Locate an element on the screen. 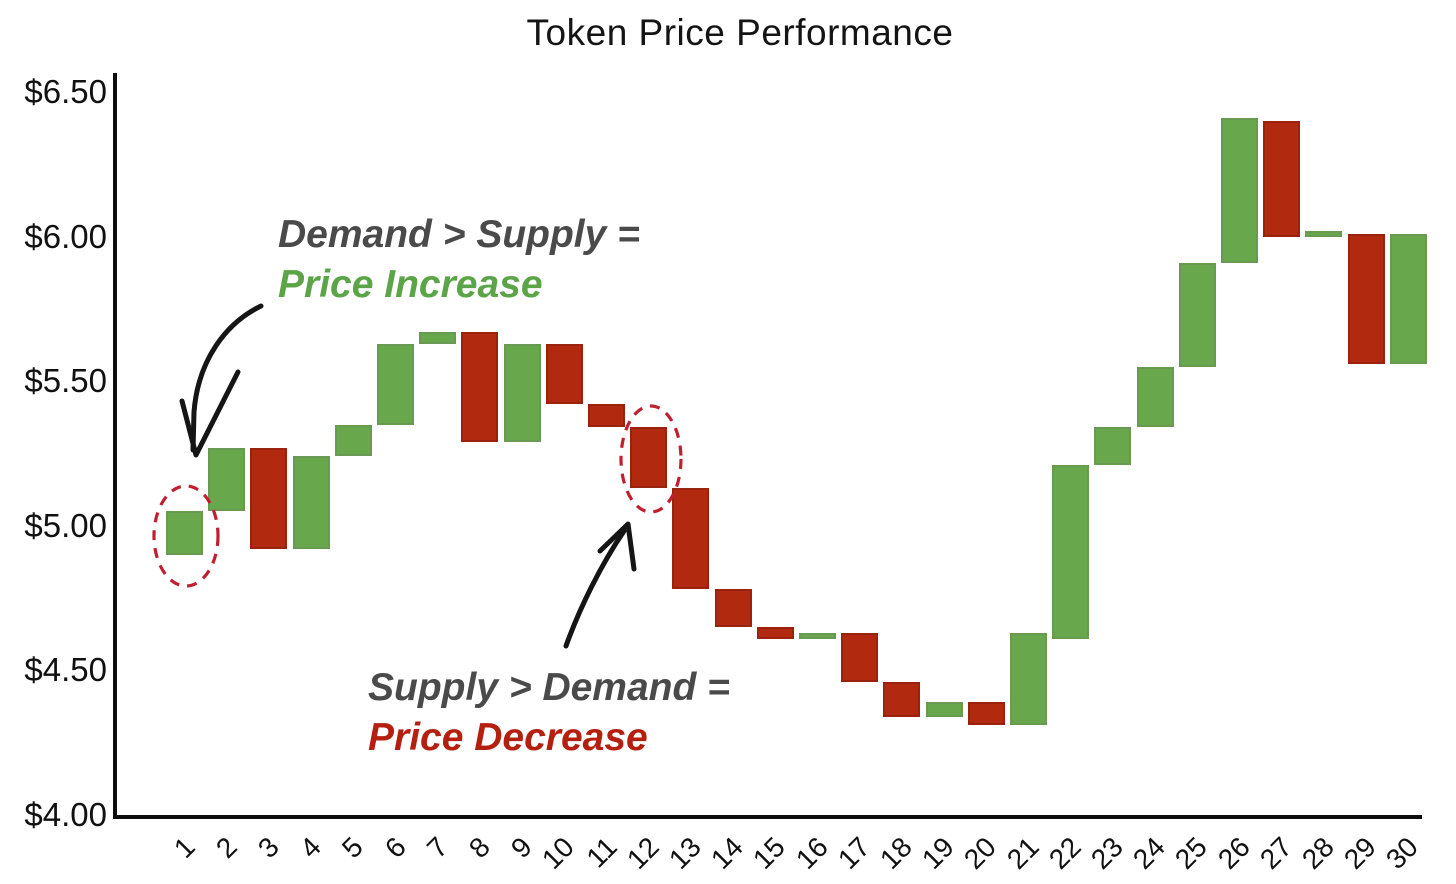 The width and height of the screenshot is (1456, 884). price-bar-1-increase is located at coordinates (184, 533).